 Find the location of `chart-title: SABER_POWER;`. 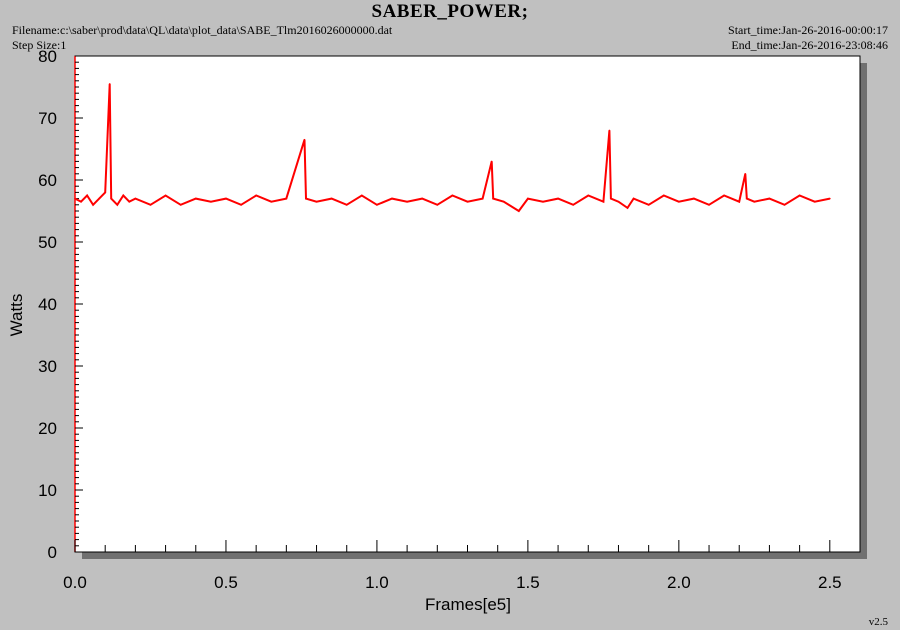

chart-title: SABER_POWER; is located at coordinates (450, 11).